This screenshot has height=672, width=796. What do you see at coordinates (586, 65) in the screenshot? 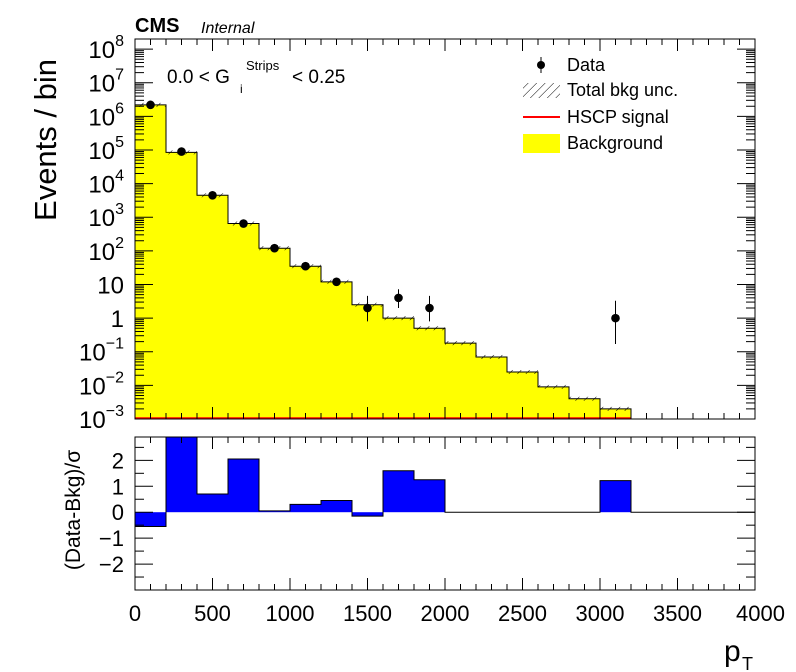
I see `legend-label-data: Data` at bounding box center [586, 65].